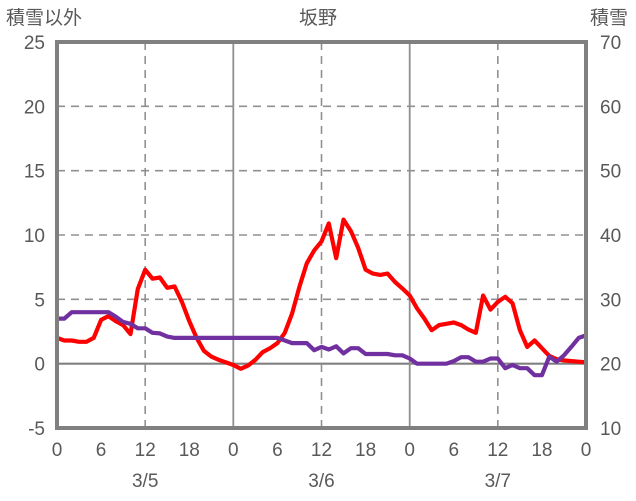 Image resolution: width=636 pixels, height=501 pixels. Describe the element at coordinates (321, 481) in the screenshot. I see `date-label: 3/6` at that location.